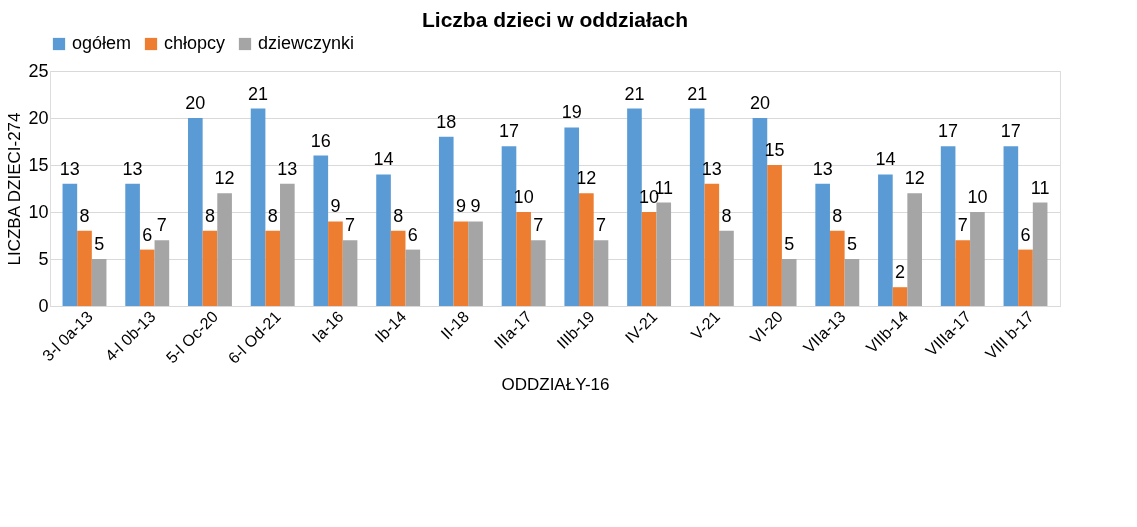 The width and height of the screenshot is (1137, 527). What do you see at coordinates (38, 164) in the screenshot?
I see `y-tick-label: 15` at bounding box center [38, 164].